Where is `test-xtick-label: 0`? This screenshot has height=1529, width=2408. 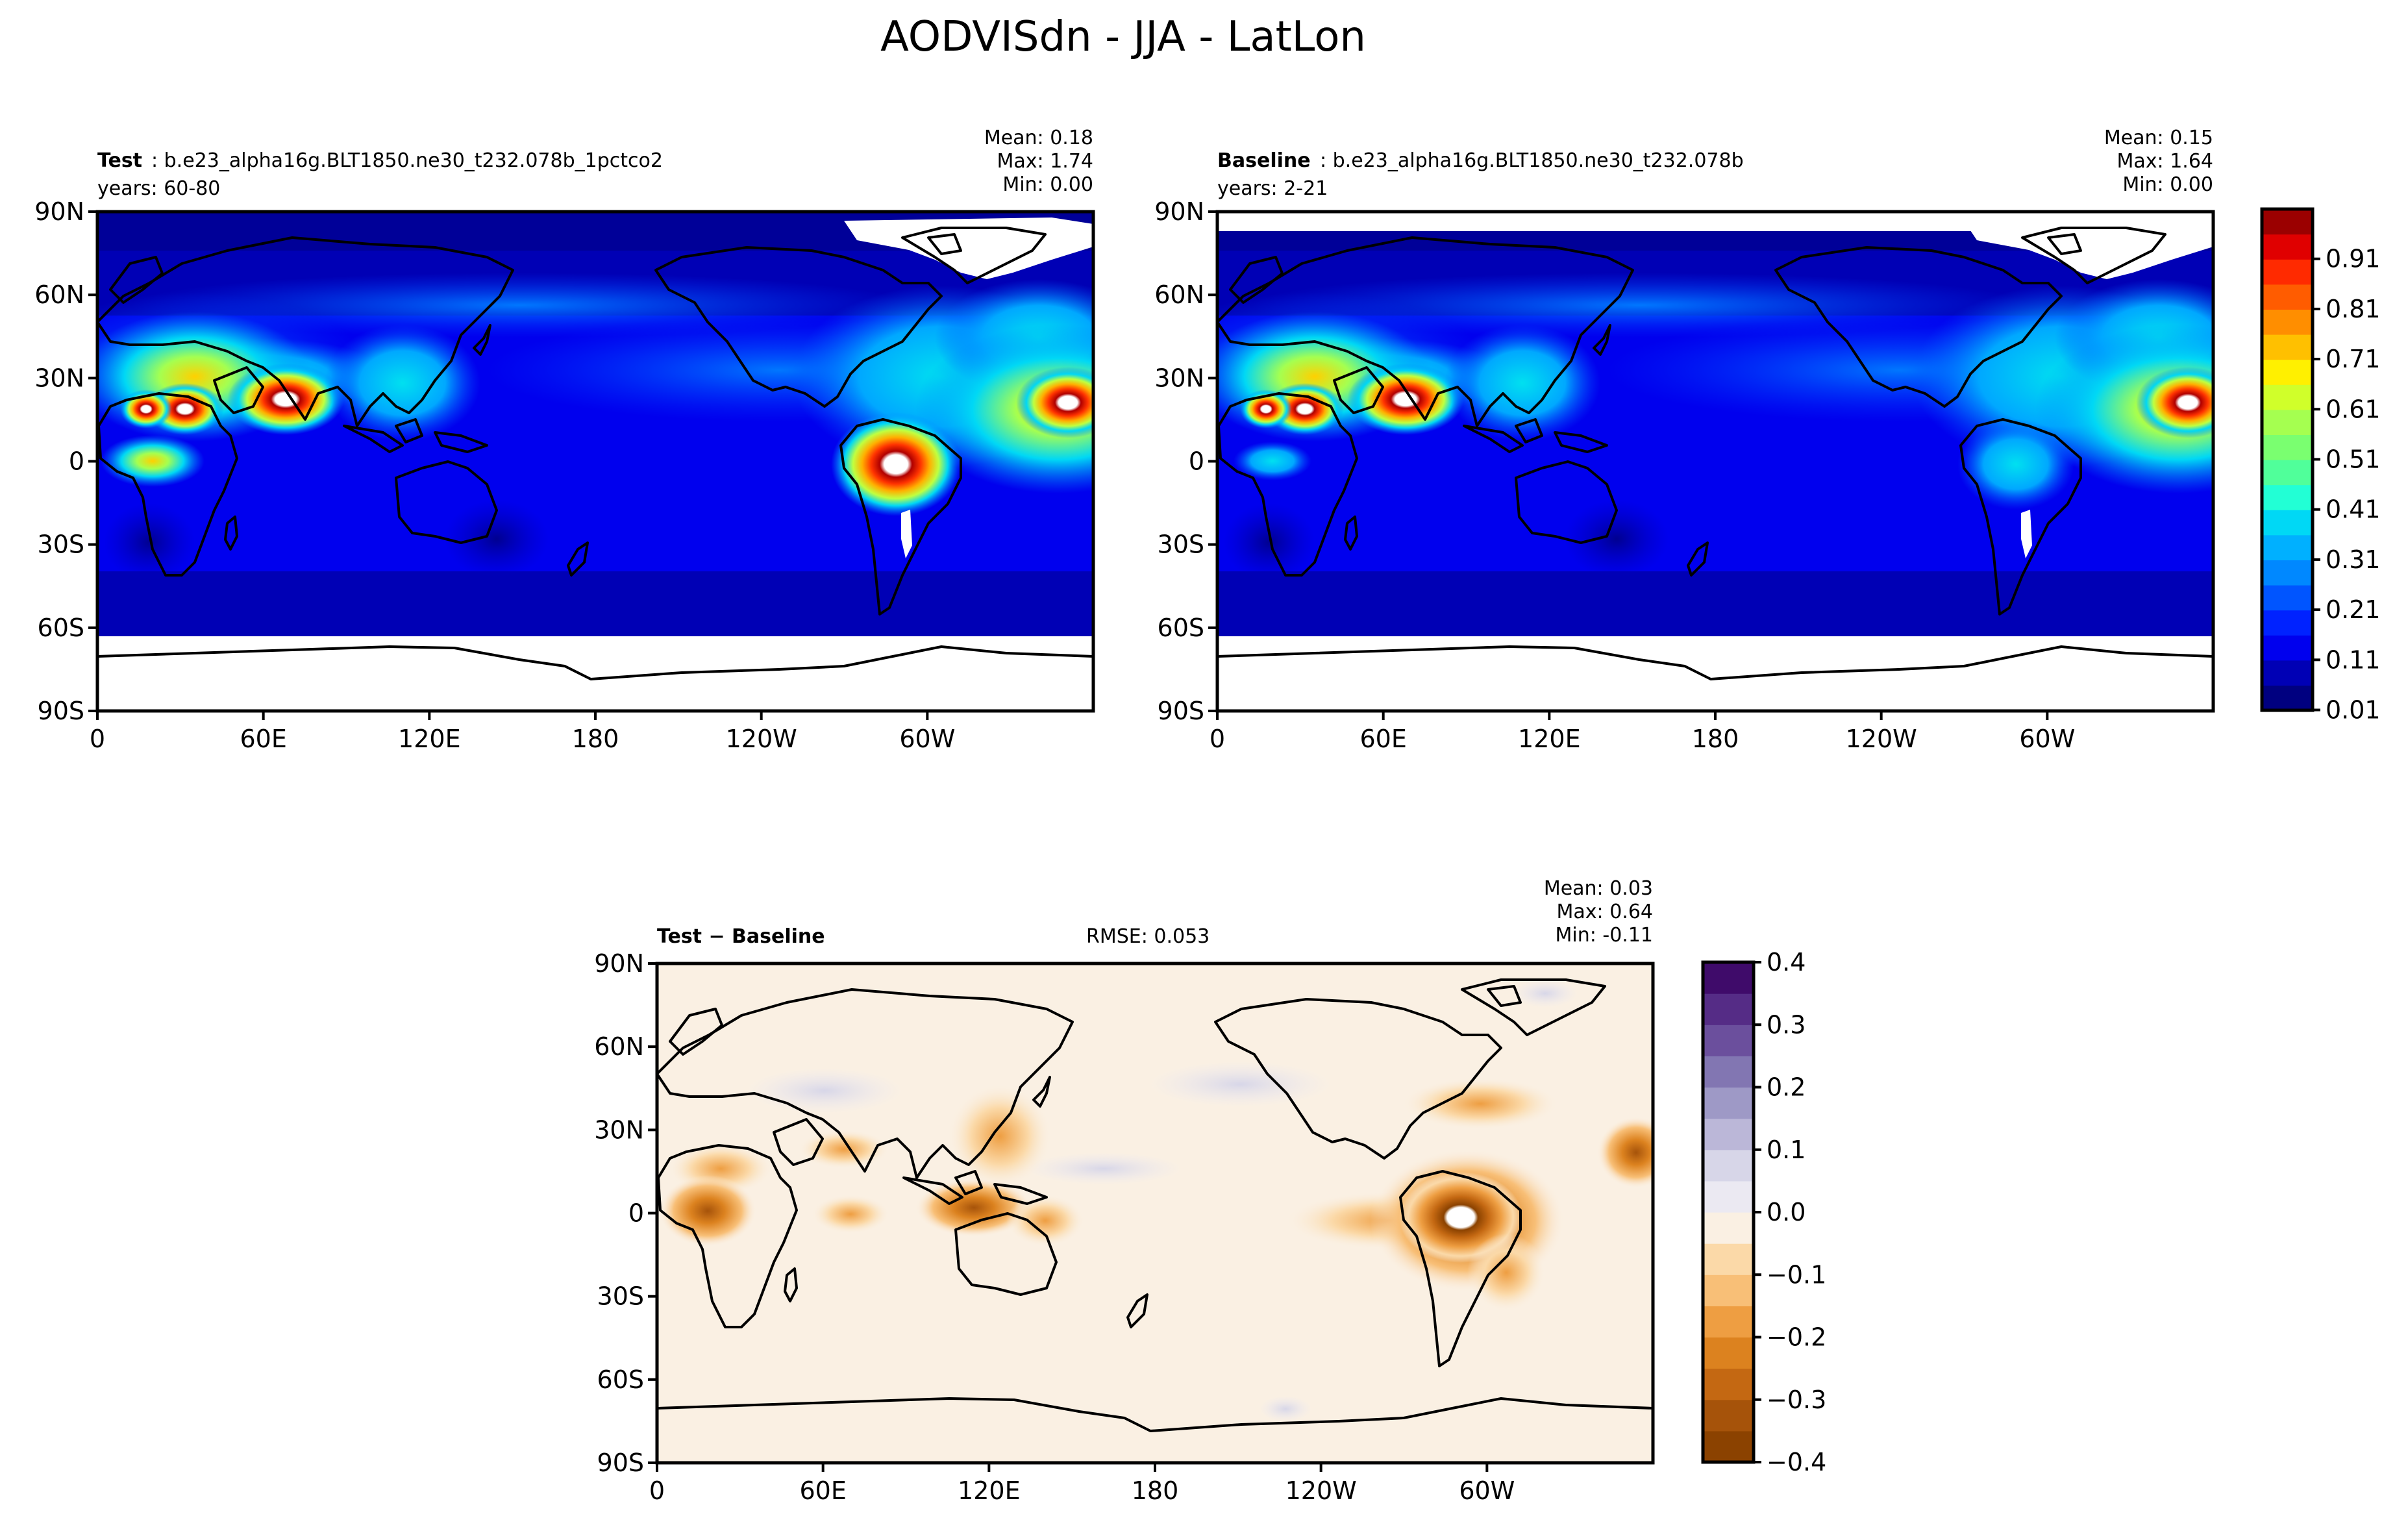 test-xtick-label: 0 is located at coordinates (97, 739).